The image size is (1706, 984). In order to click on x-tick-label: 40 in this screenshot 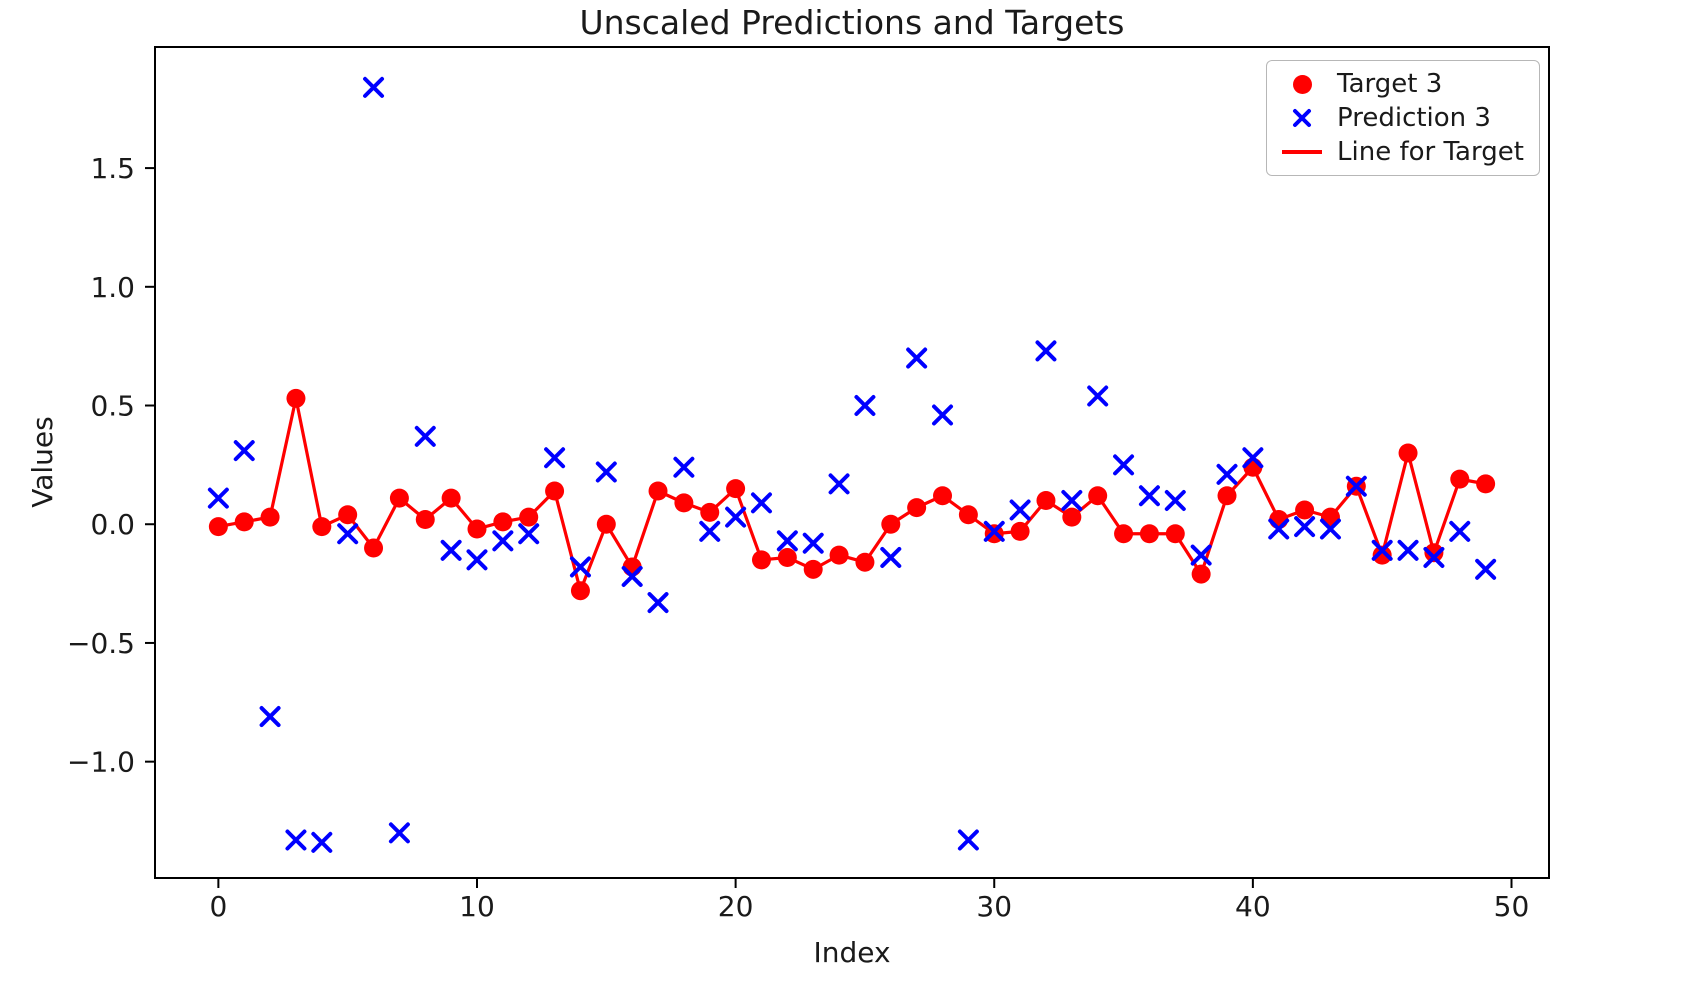, I will do `click(1253, 906)`.